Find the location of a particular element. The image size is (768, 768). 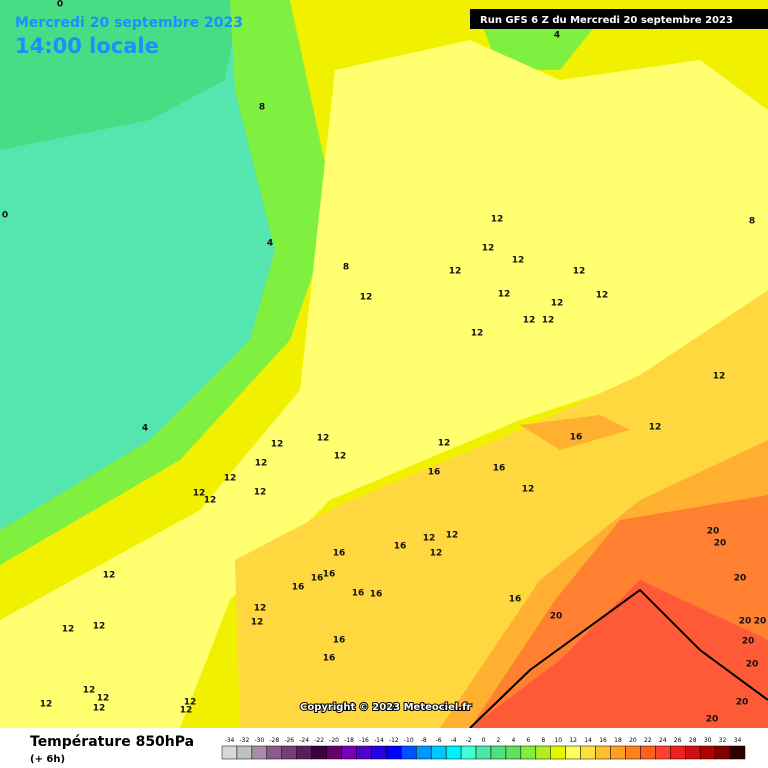

scale-label: 14 is located at coordinates (588, 740).